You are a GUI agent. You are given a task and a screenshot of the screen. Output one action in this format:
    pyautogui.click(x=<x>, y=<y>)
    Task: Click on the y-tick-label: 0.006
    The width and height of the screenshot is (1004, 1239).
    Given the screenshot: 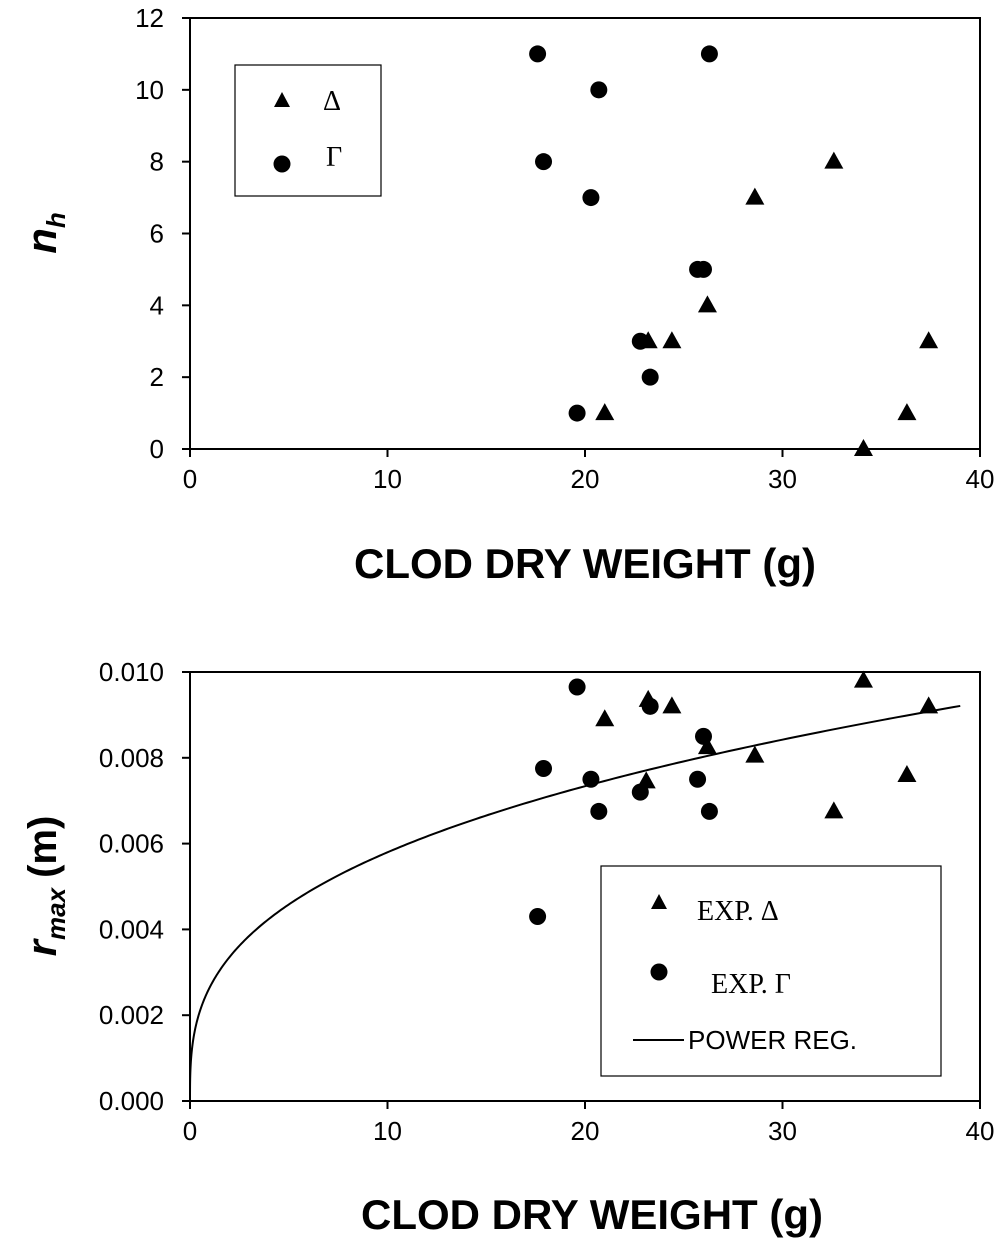 What is the action you would take?
    pyautogui.click(x=131, y=844)
    